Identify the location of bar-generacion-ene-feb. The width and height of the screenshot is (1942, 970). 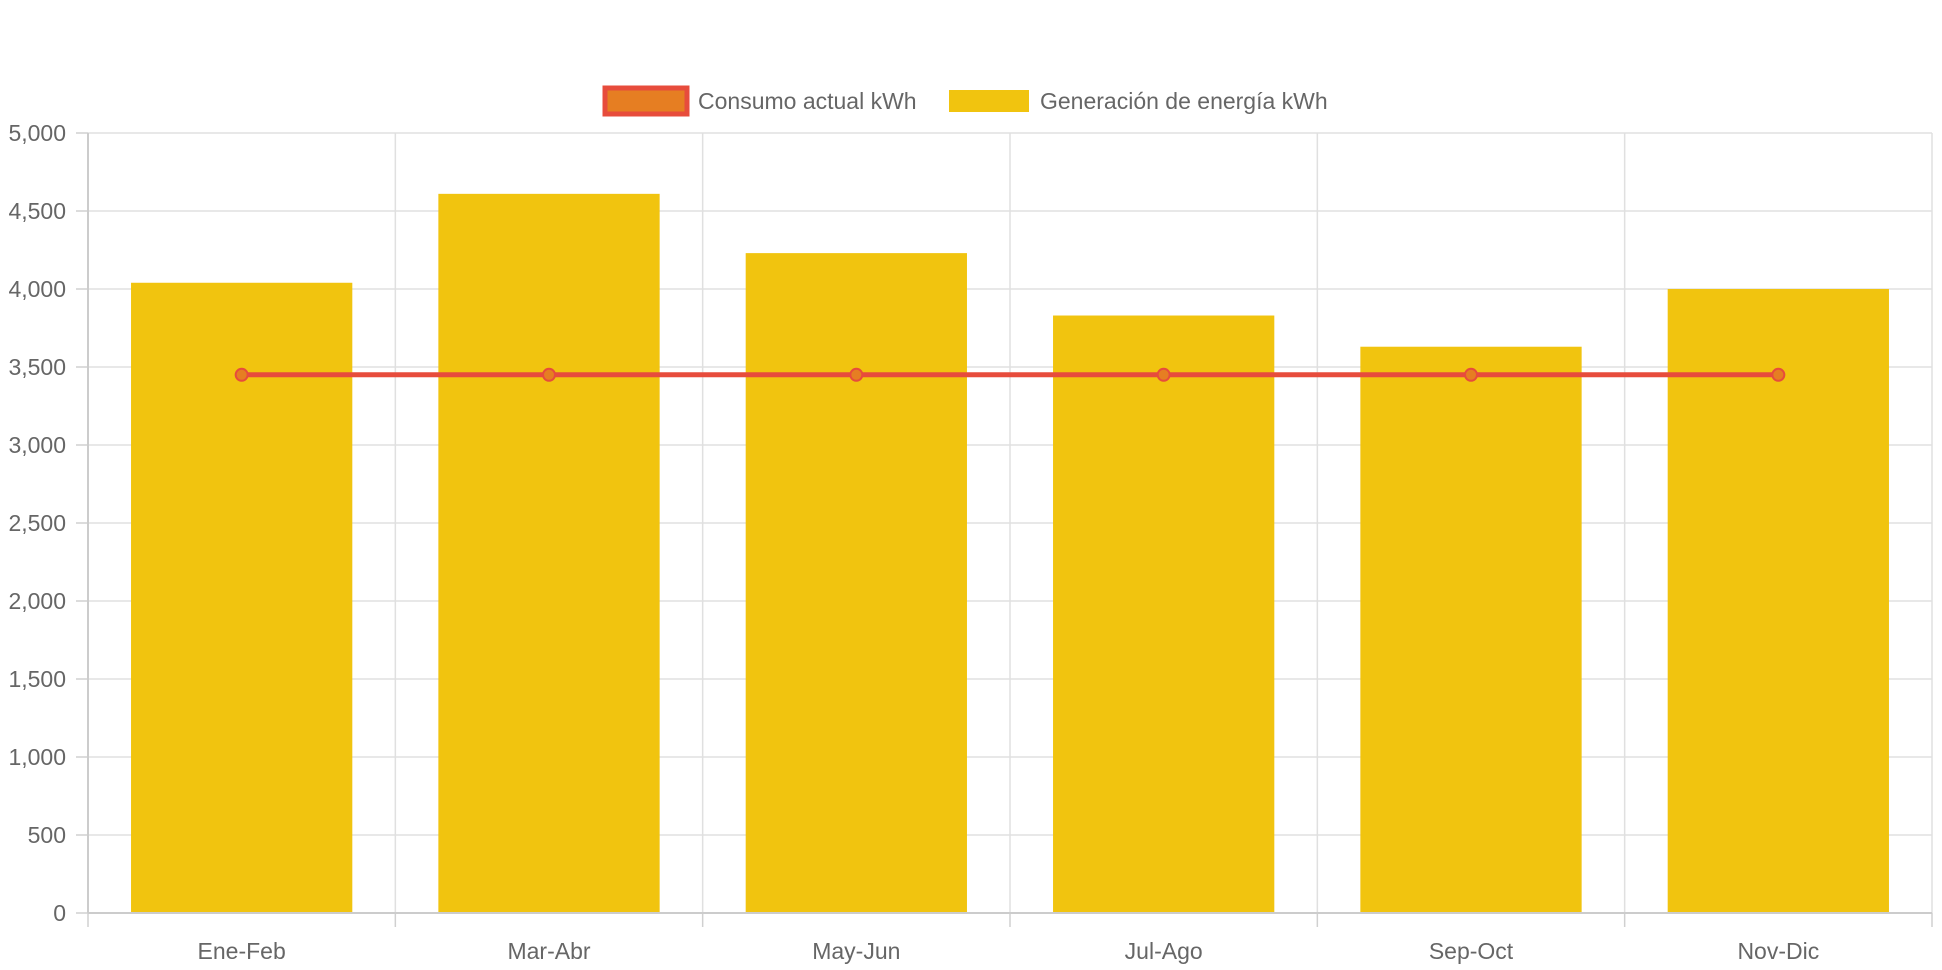
(242, 597).